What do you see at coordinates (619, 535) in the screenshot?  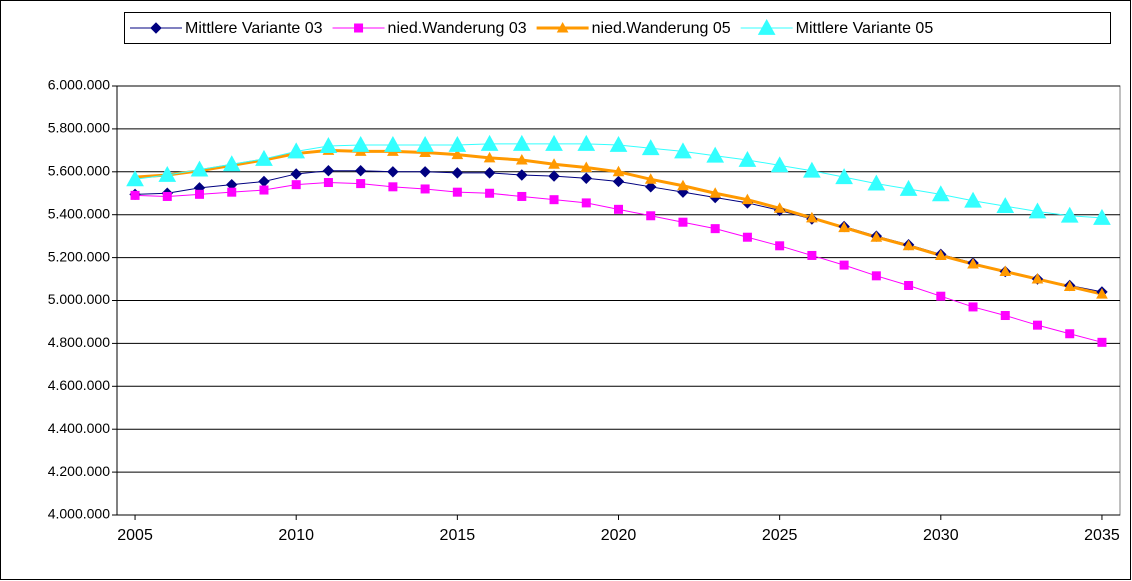 I see `x-tick-label: 2020` at bounding box center [619, 535].